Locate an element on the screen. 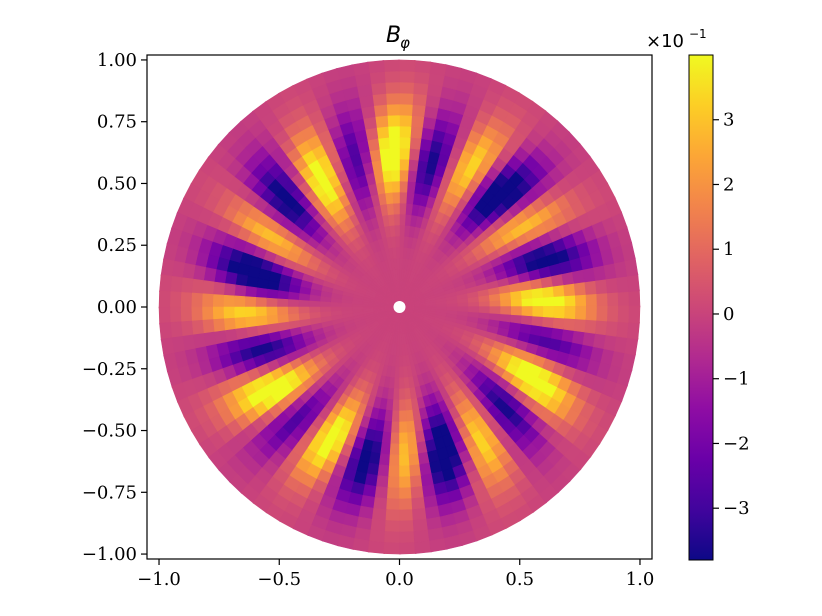 This screenshot has height=616, width=822. y-tick-label: −0.25 is located at coordinates (109, 369).